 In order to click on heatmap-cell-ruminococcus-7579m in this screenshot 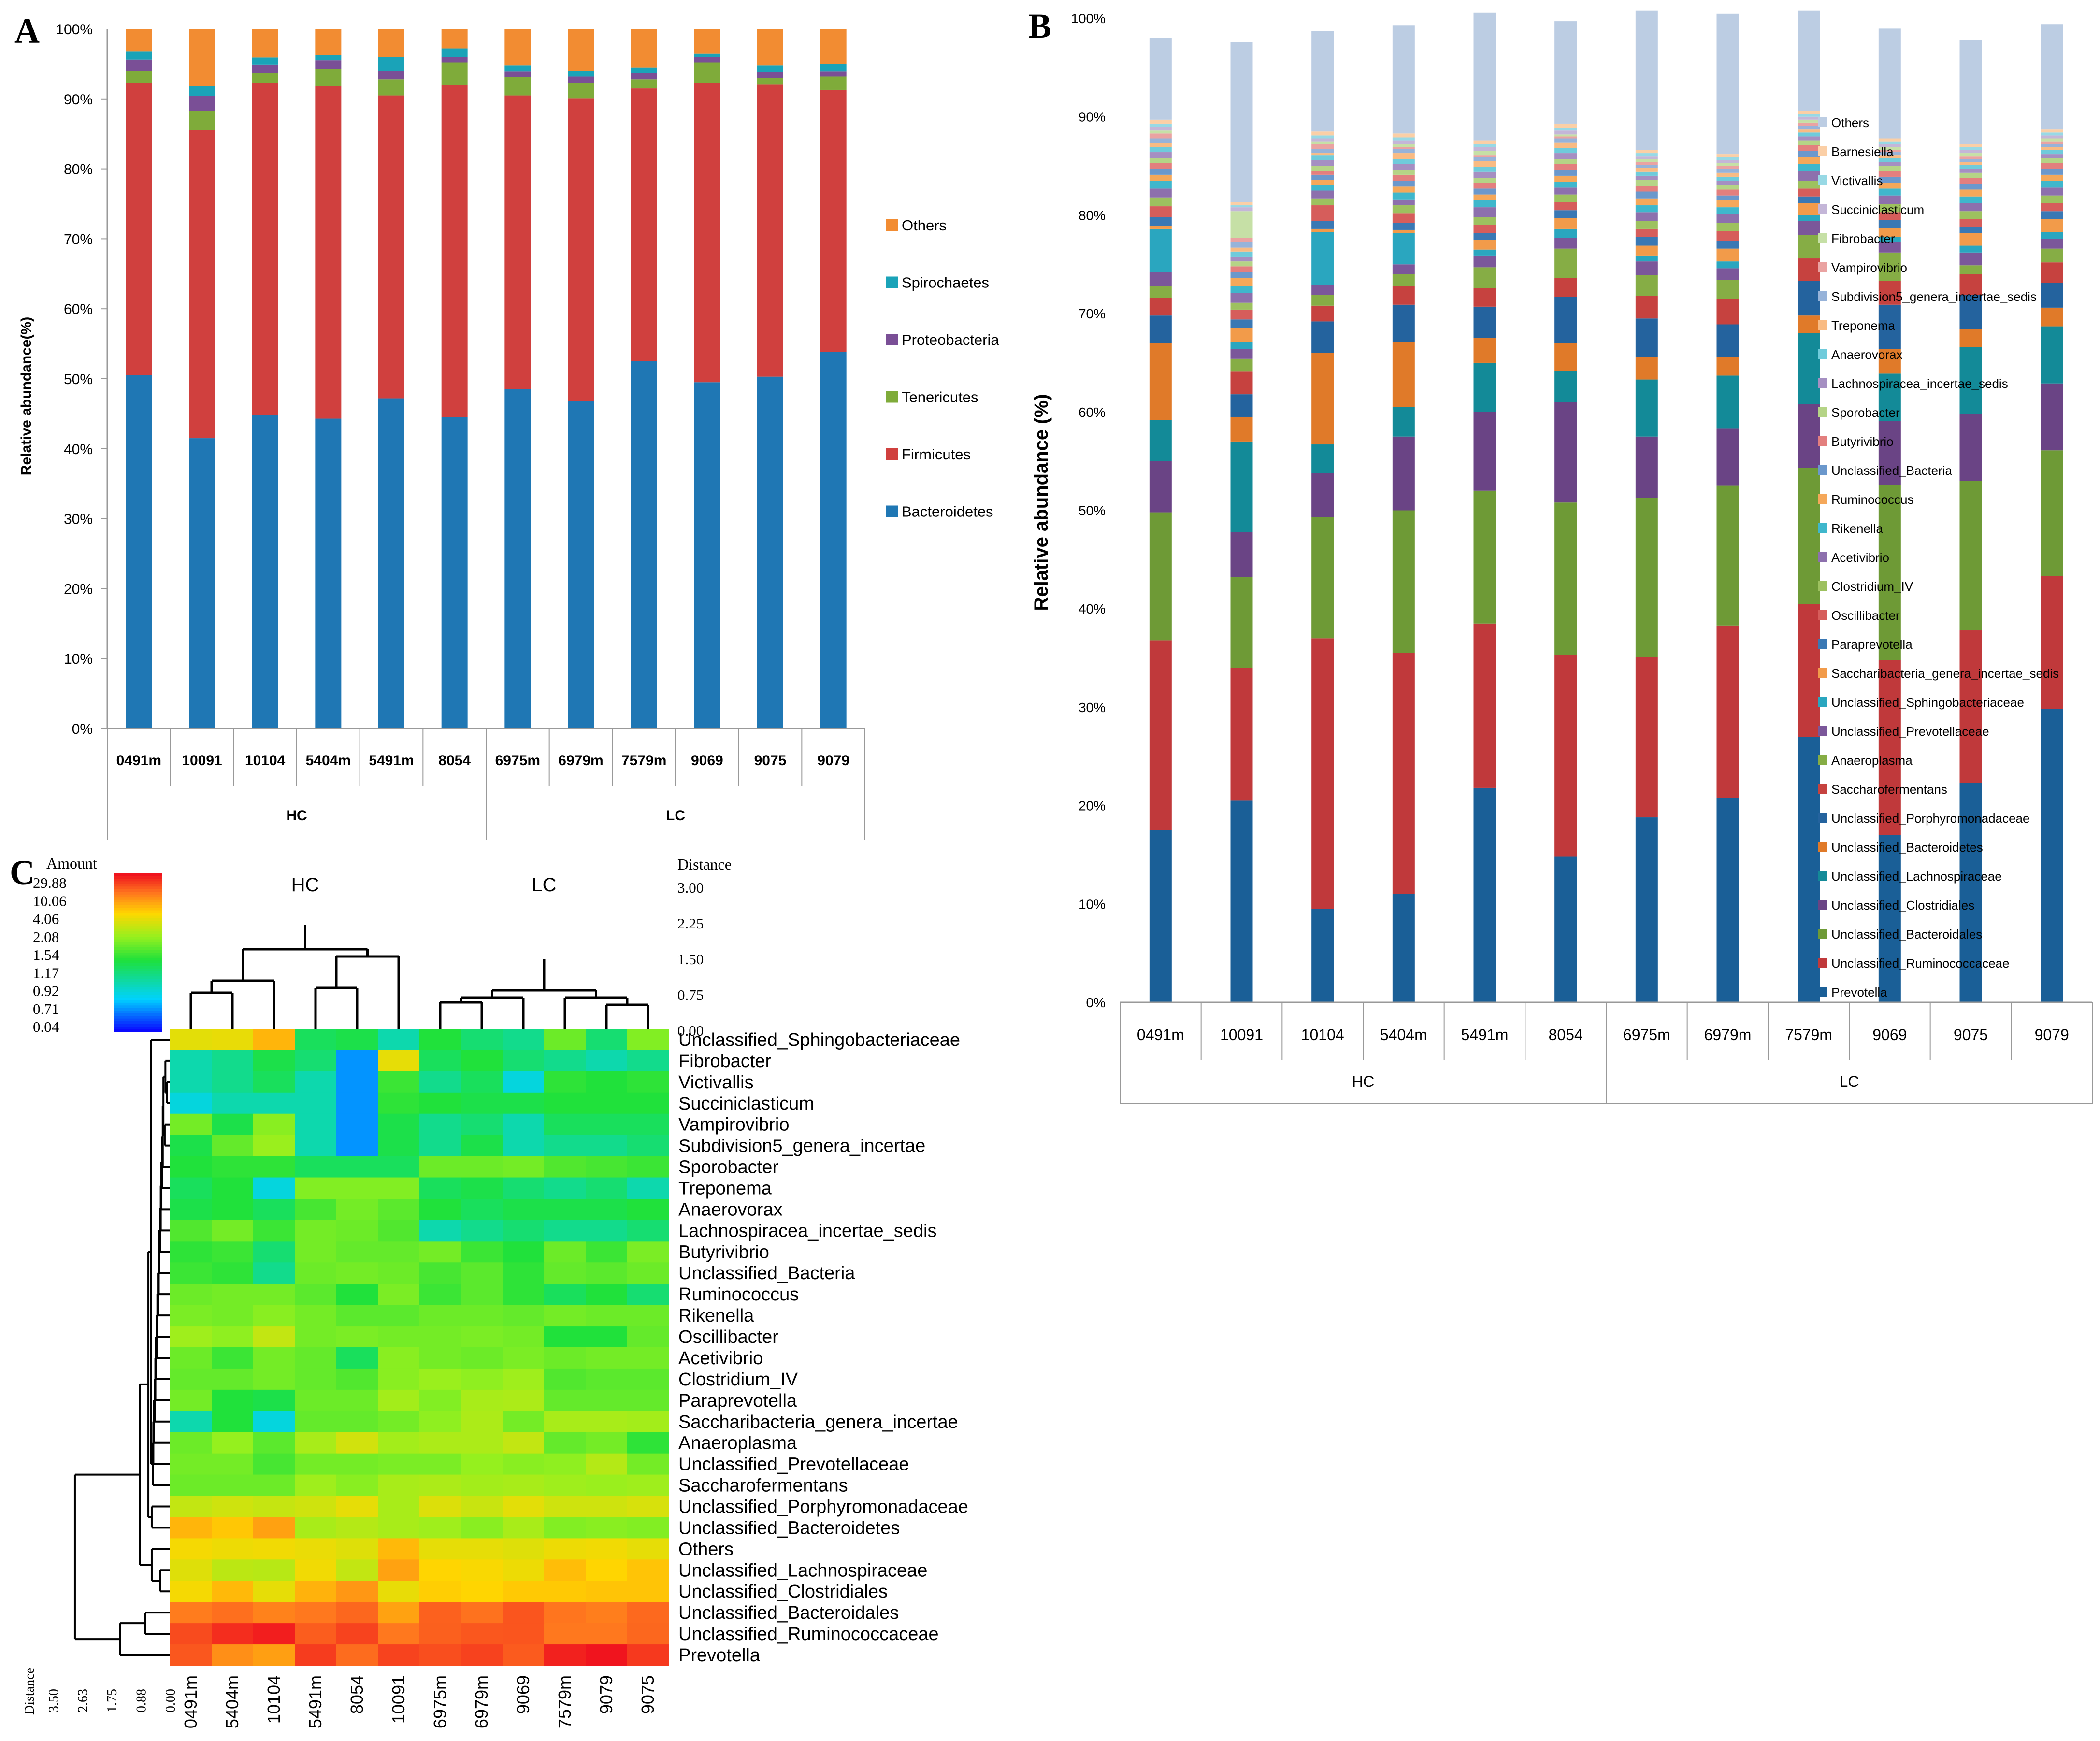, I will do `click(565, 1295)`.